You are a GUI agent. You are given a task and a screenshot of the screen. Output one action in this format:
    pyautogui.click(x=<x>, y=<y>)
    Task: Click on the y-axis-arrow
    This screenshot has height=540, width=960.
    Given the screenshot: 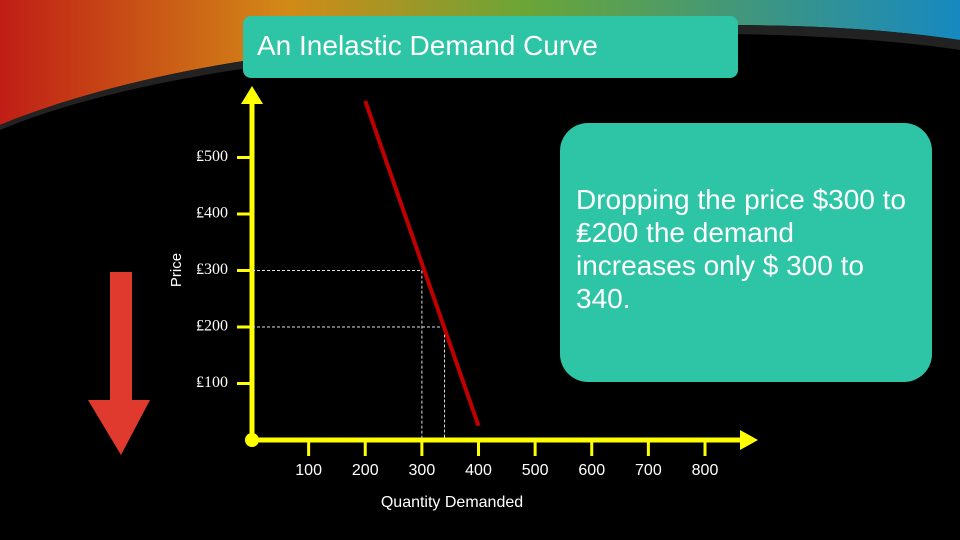 What is the action you would take?
    pyautogui.click(x=252, y=95)
    